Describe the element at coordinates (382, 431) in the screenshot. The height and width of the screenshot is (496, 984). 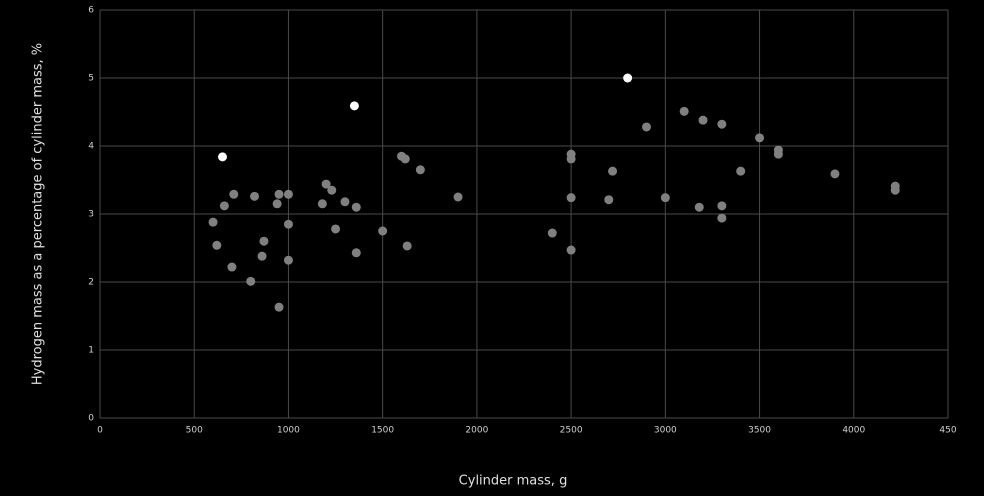
I see `x-tick-label: 1500` at that location.